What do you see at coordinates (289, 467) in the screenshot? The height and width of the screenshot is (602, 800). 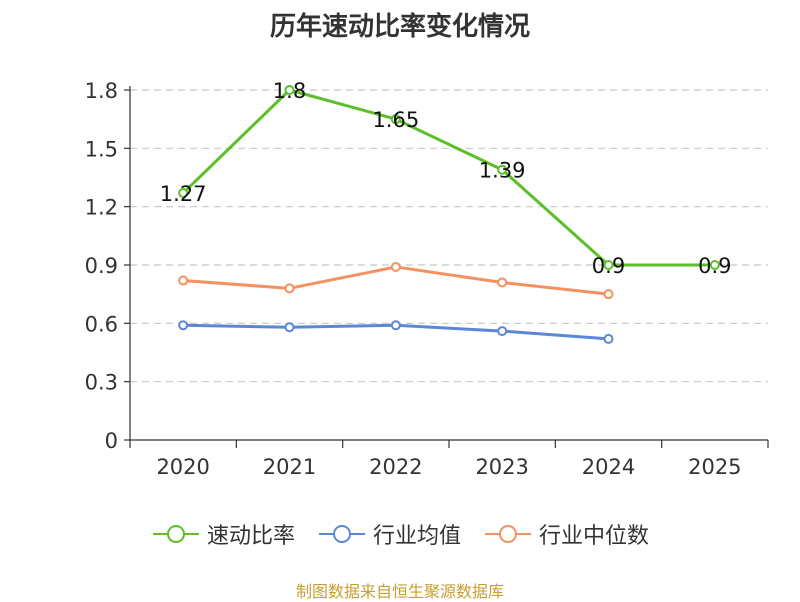 I see `x-tick-label: 2021` at bounding box center [289, 467].